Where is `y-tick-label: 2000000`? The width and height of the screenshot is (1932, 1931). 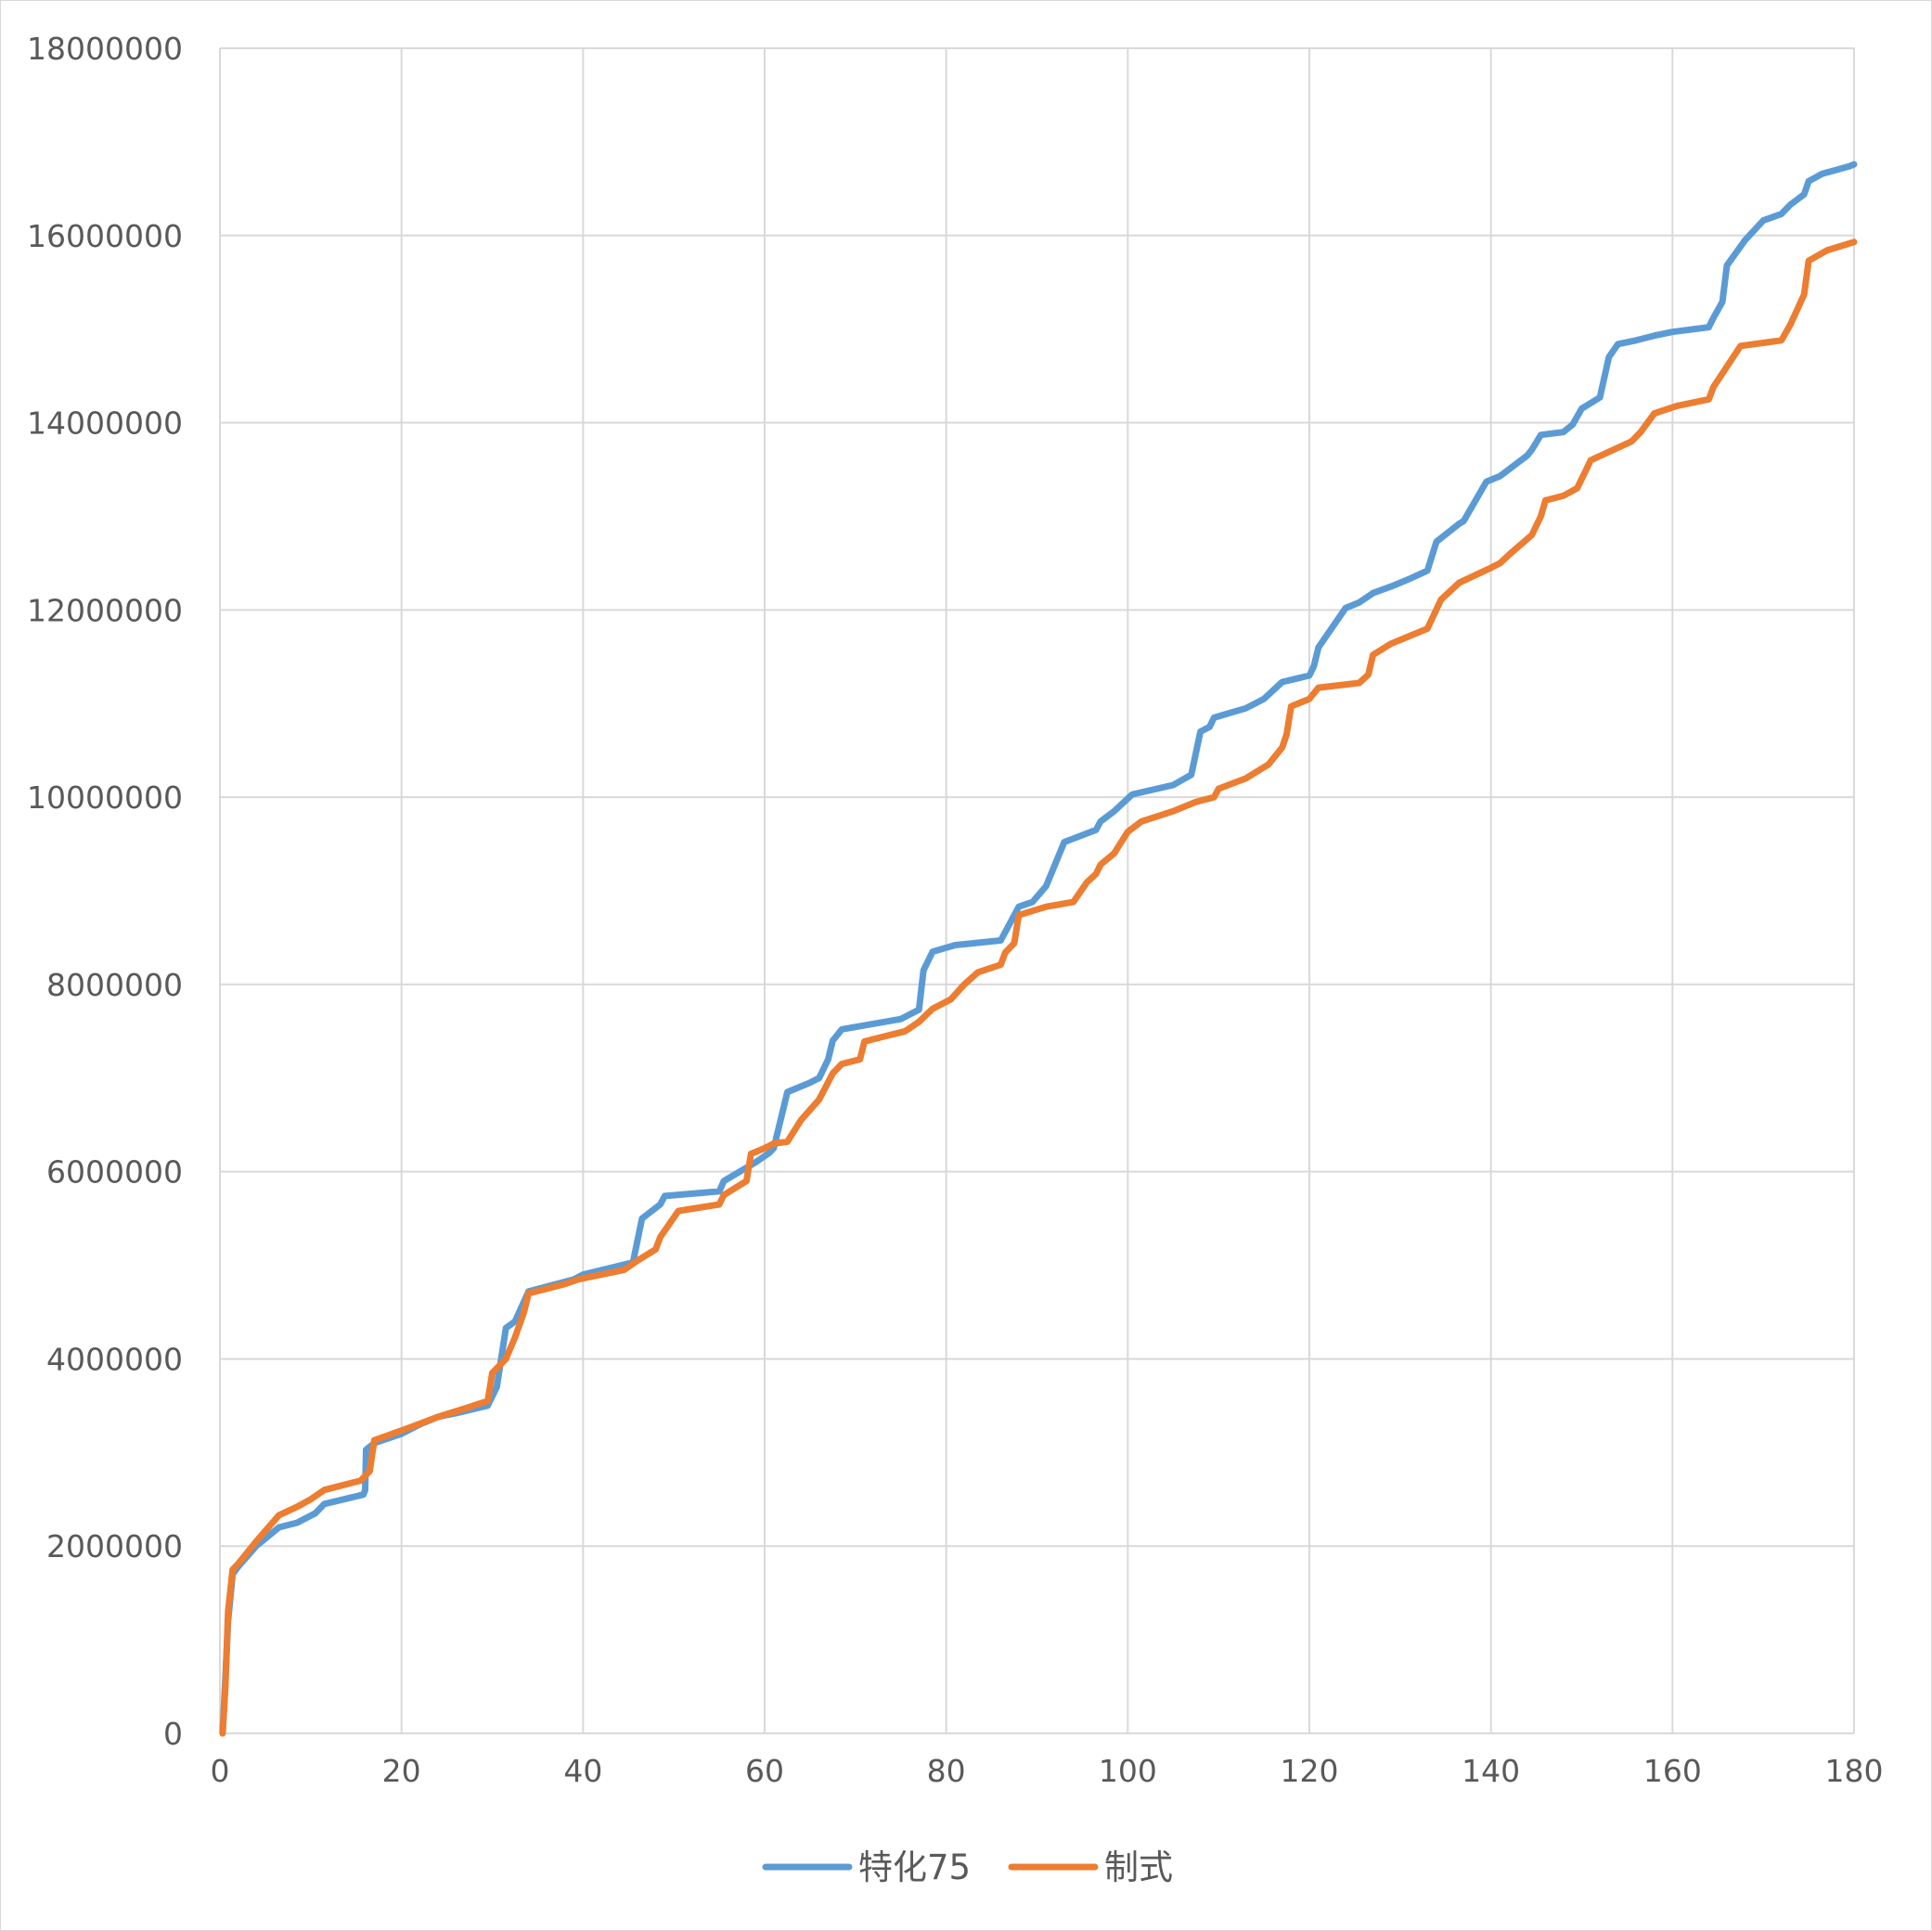 y-tick-label: 2000000 is located at coordinates (115, 1546).